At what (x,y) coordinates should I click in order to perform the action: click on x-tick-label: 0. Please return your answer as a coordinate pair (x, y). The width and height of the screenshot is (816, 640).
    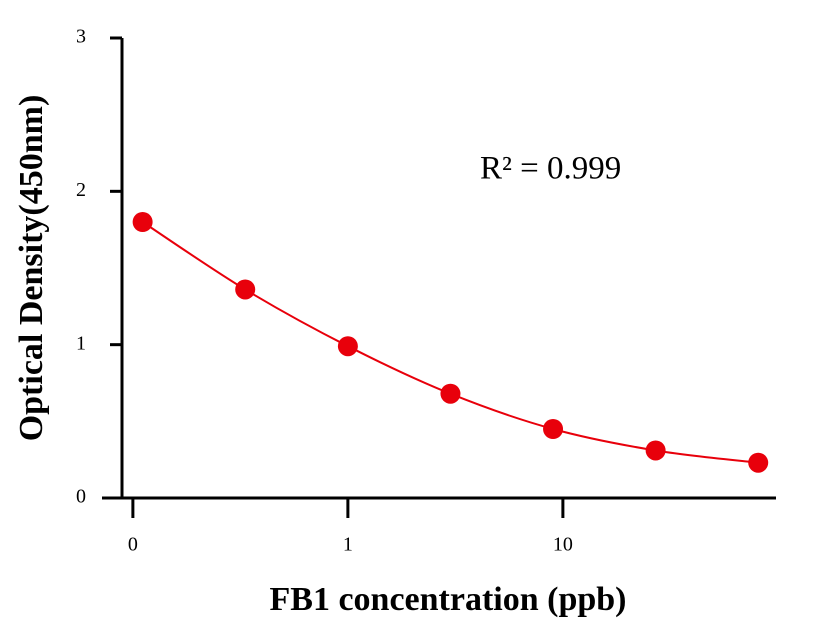
    Looking at the image, I should click on (133, 545).